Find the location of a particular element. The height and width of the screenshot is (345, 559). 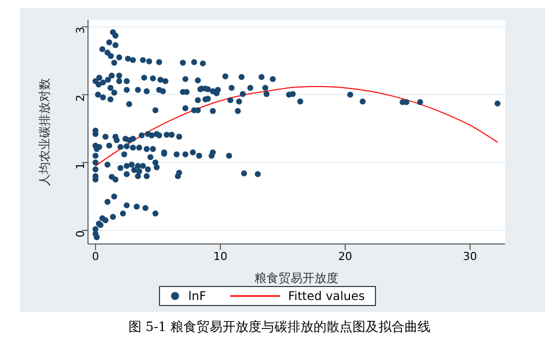

legend-label: Fitted values is located at coordinates (326, 296).